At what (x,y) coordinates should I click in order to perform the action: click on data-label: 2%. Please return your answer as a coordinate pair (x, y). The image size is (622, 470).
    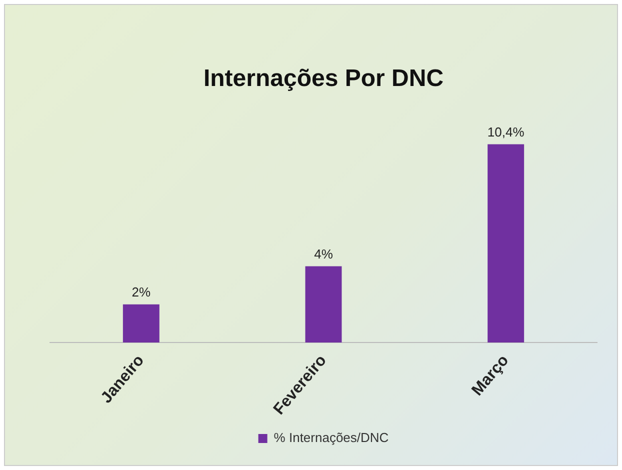
    Looking at the image, I should click on (141, 292).